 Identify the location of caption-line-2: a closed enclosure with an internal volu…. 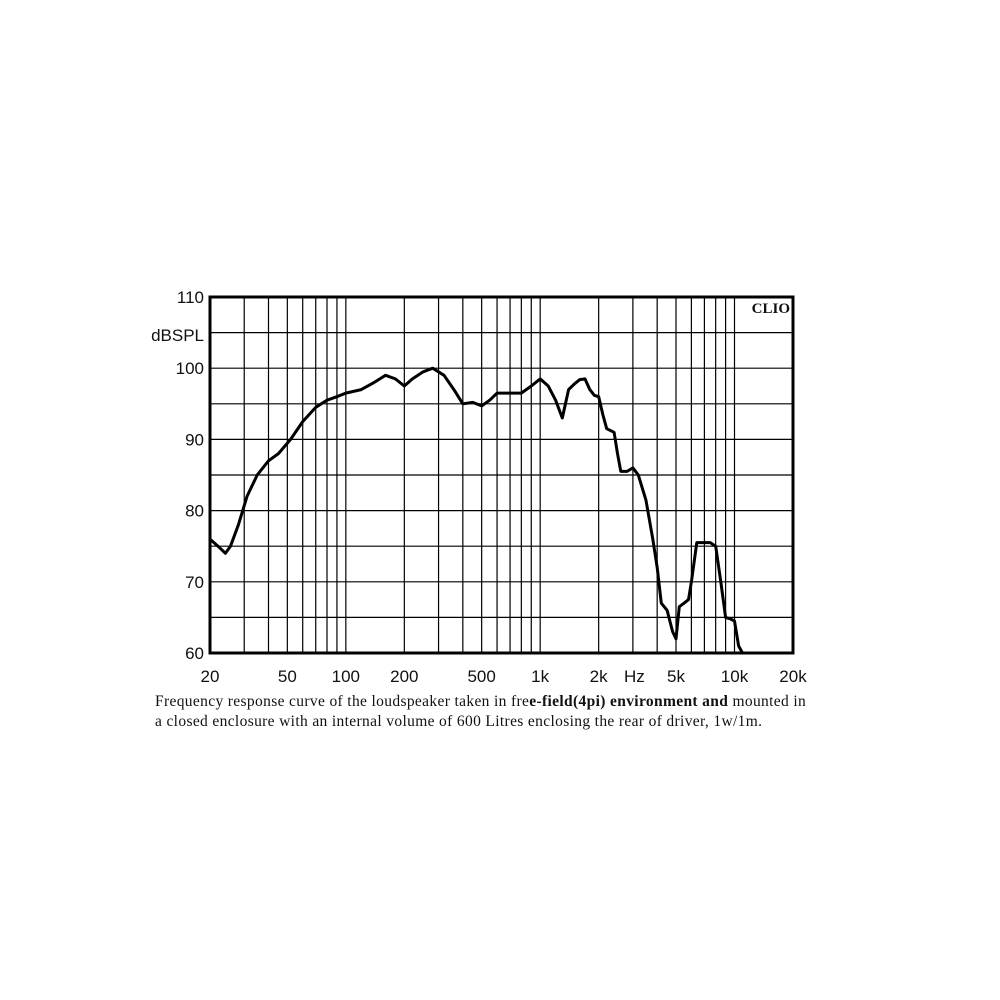
(459, 721).